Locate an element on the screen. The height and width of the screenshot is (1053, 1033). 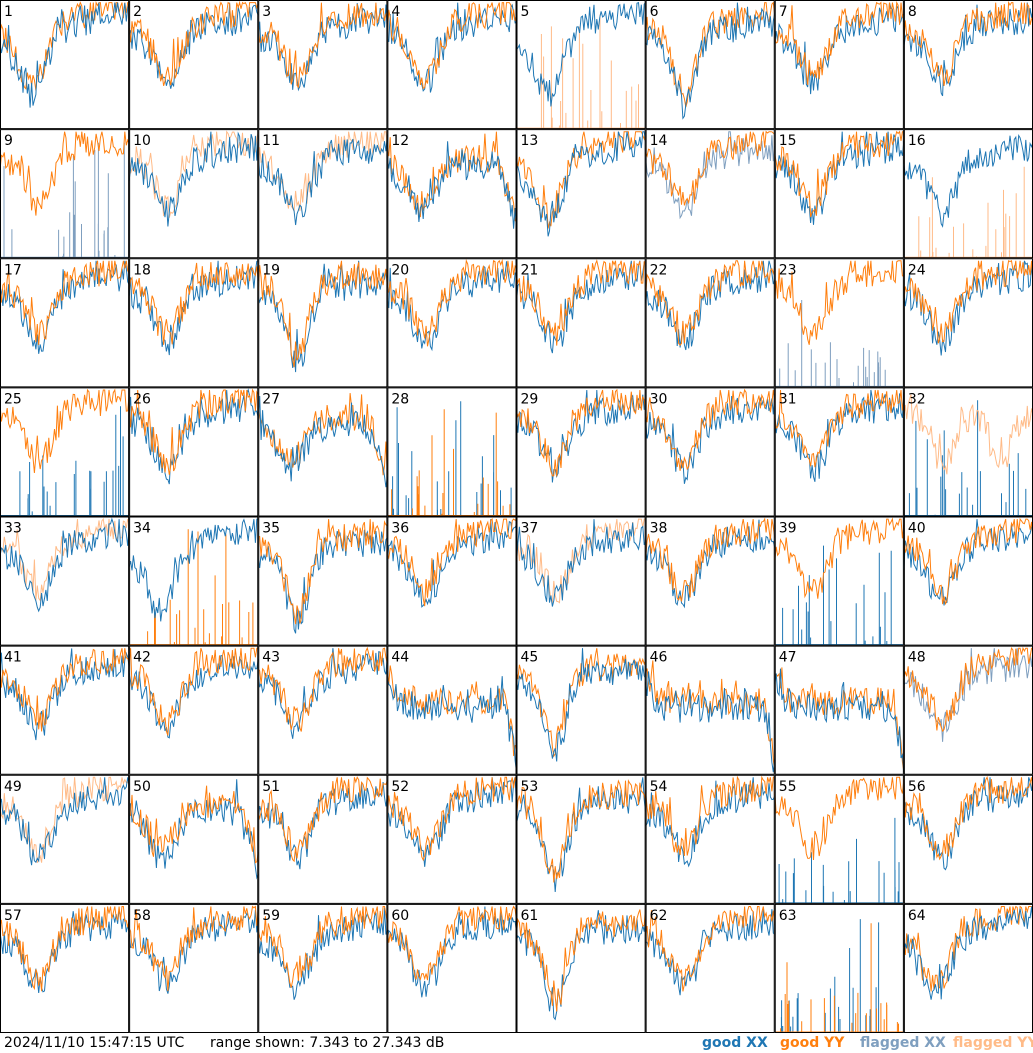
panel-label: 42 is located at coordinates (142, 658).